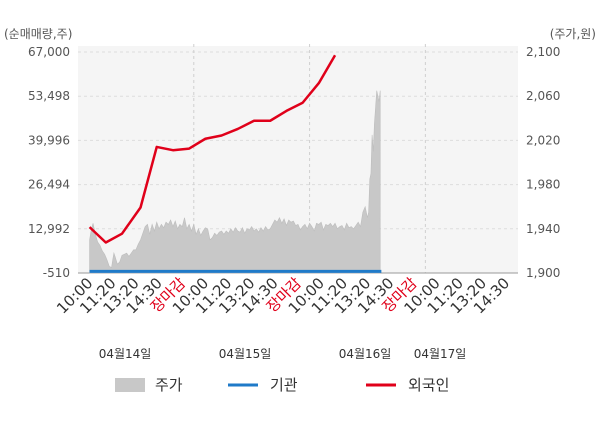 The height and width of the screenshot is (428, 600). What do you see at coordinates (543, 140) in the screenshot?
I see `right-axis-tick-label: 2,020` at bounding box center [543, 140].